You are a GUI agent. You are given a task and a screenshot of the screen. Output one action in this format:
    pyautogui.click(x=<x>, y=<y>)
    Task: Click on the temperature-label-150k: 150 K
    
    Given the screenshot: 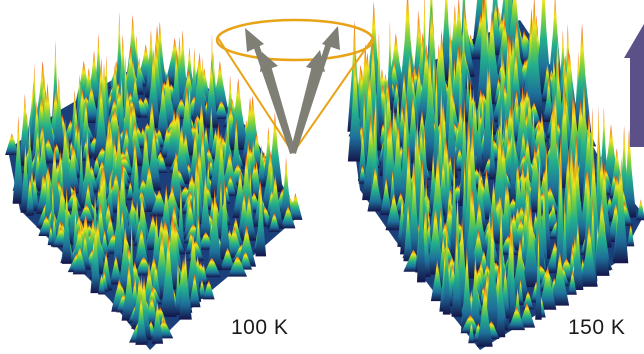 What is the action you would take?
    pyautogui.click(x=597, y=327)
    